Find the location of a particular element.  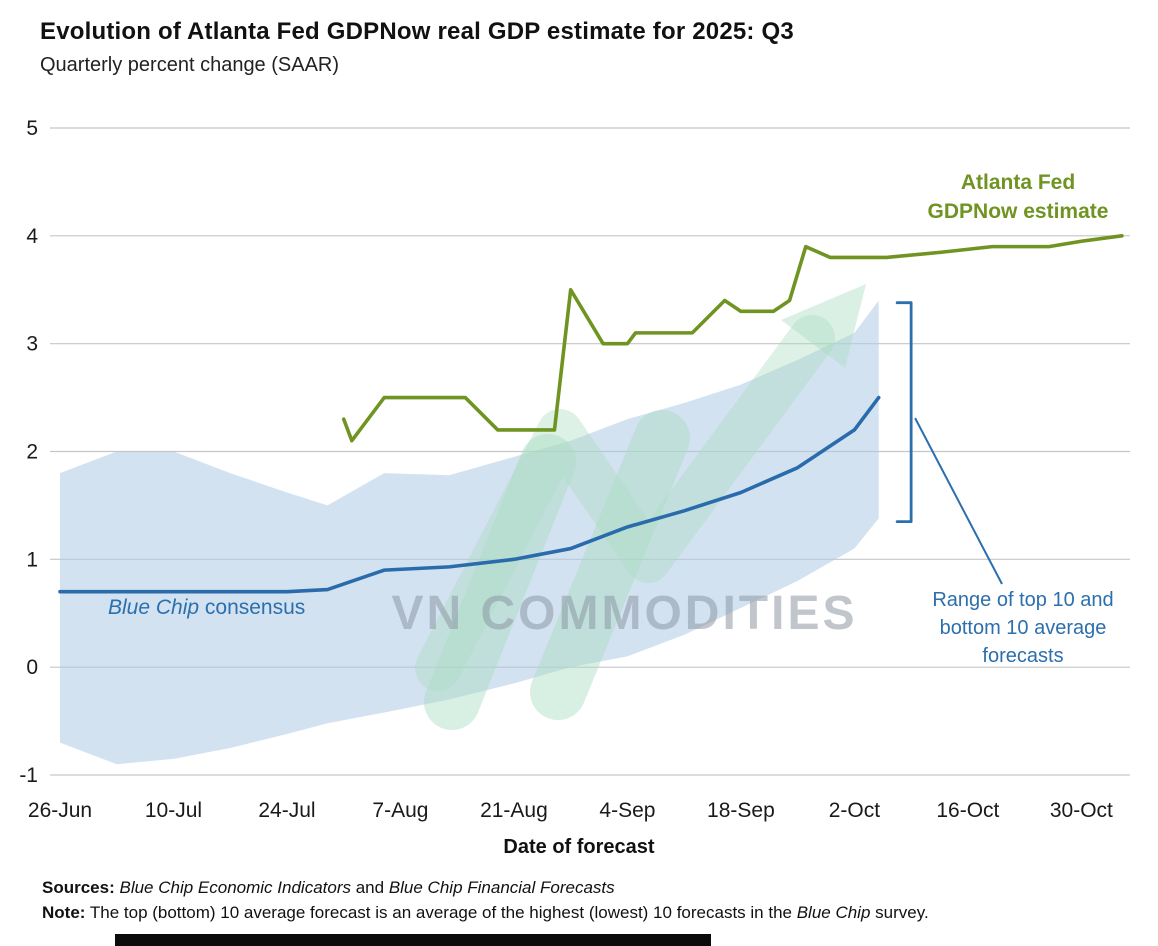

sources-and: and is located at coordinates (370, 887).